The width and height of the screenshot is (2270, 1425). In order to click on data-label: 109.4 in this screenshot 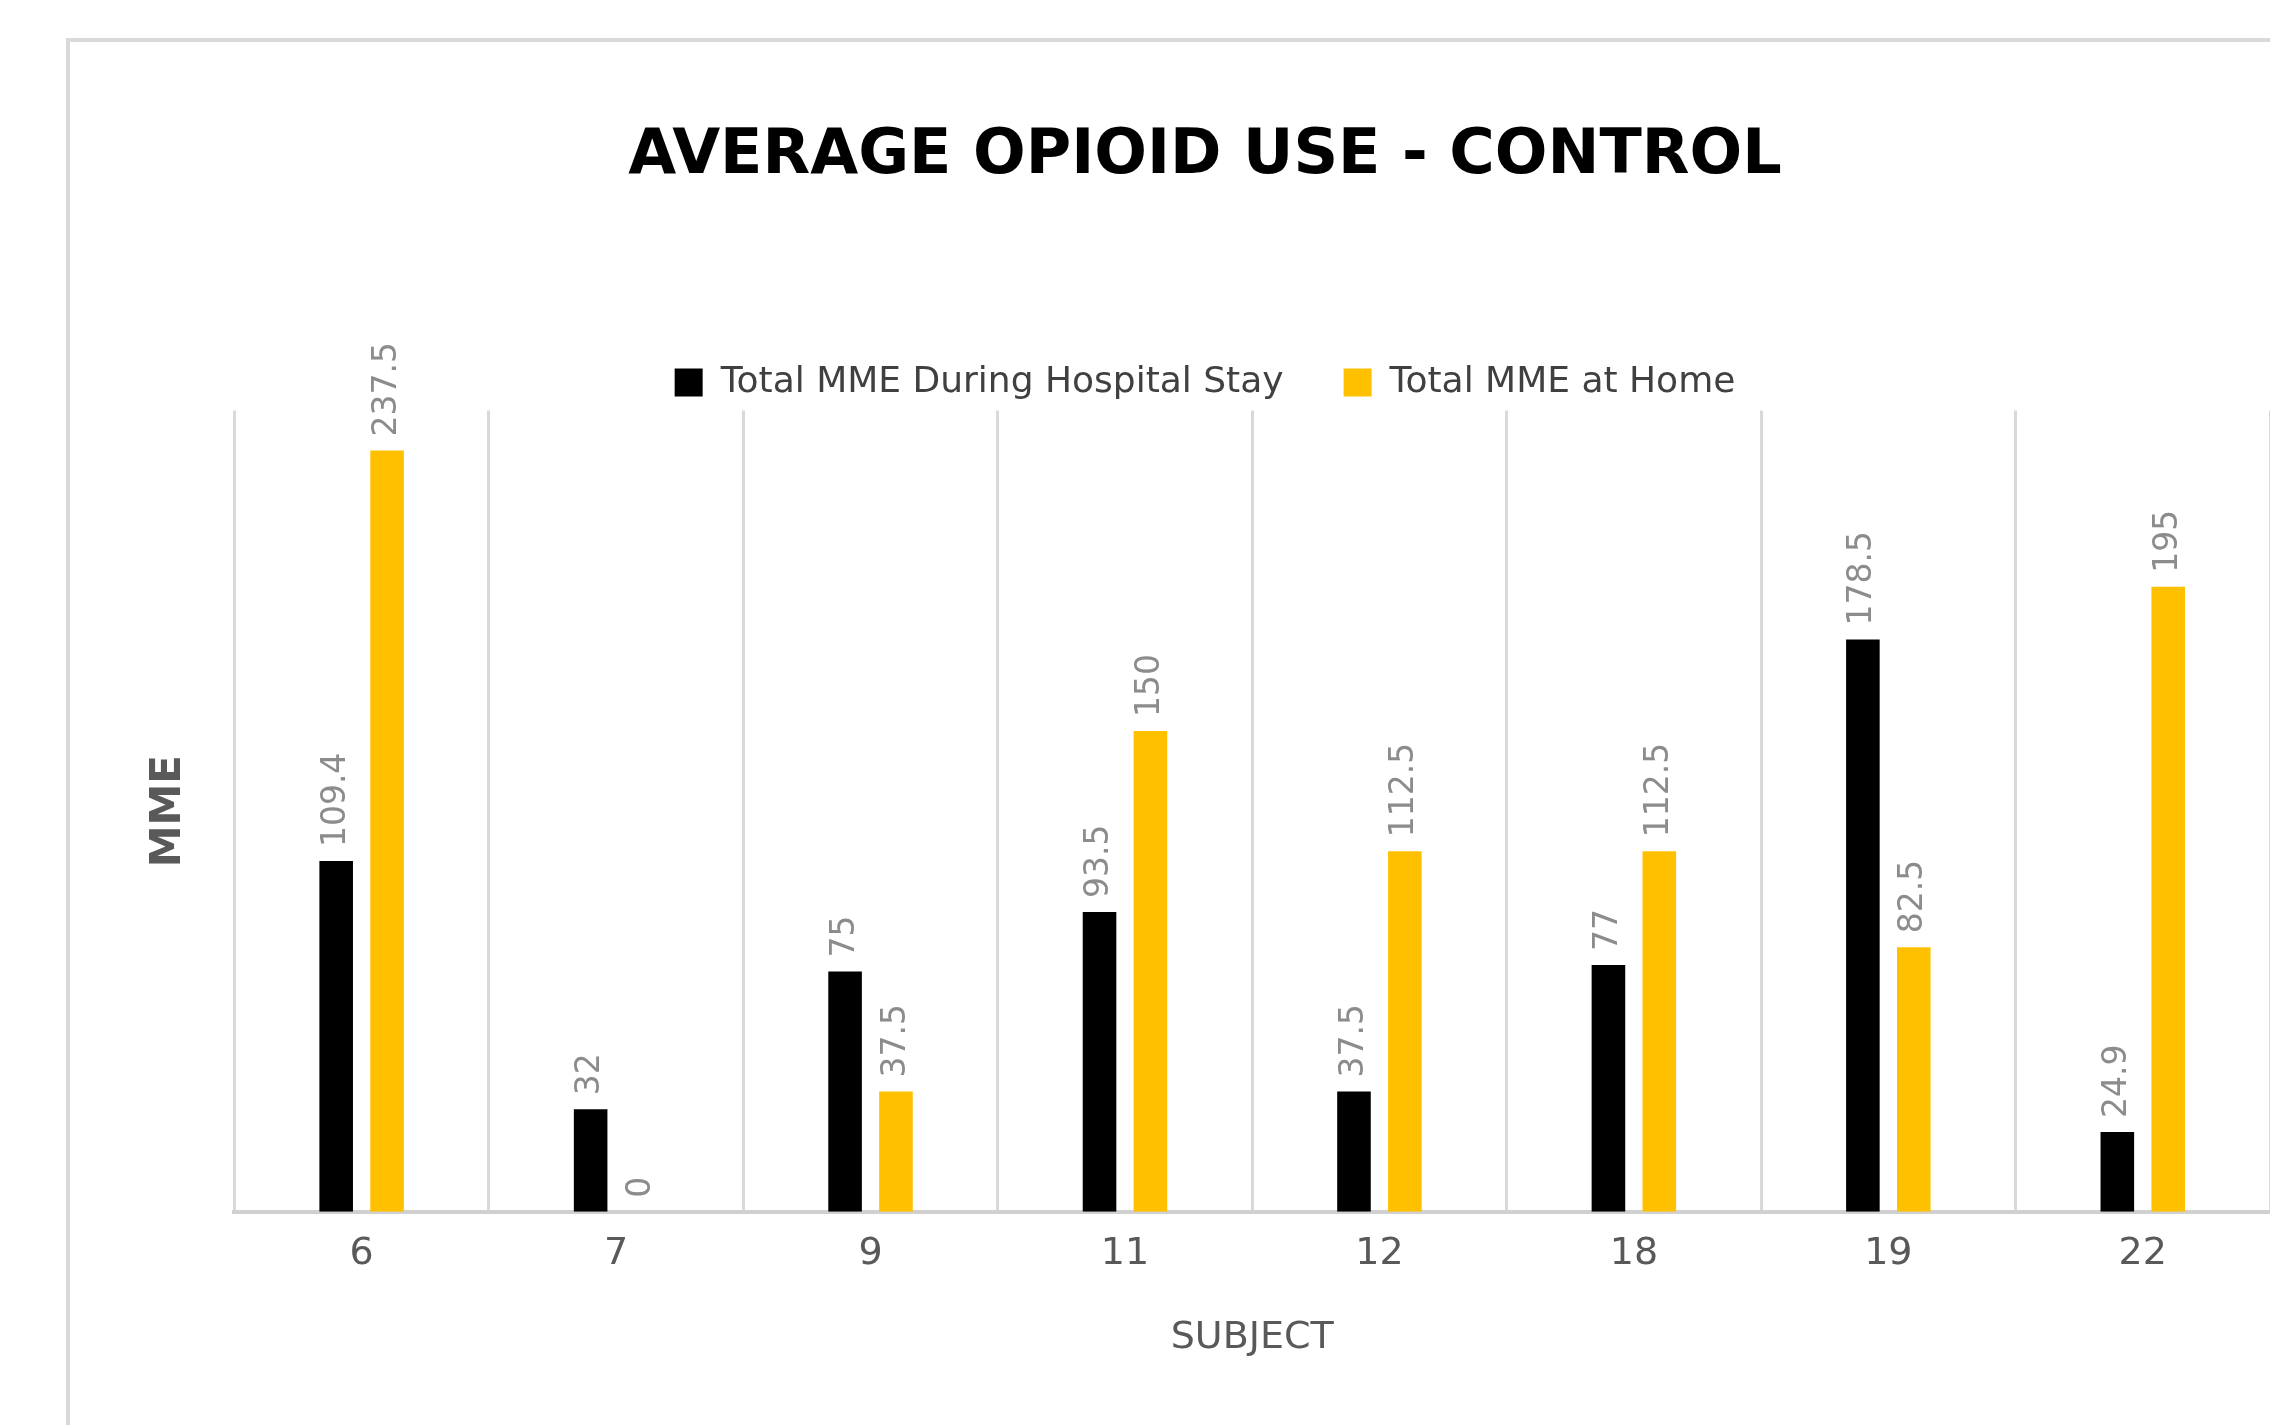, I will do `click(333, 800)`.